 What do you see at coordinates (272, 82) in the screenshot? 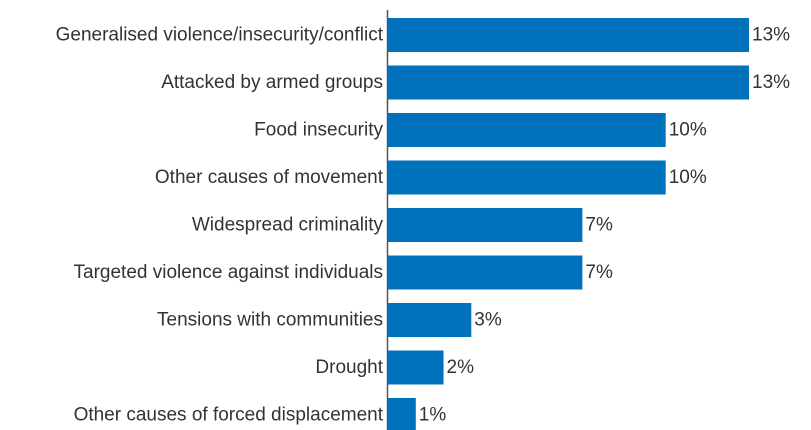
I see `category-label-1: Attacked by armed groups` at bounding box center [272, 82].